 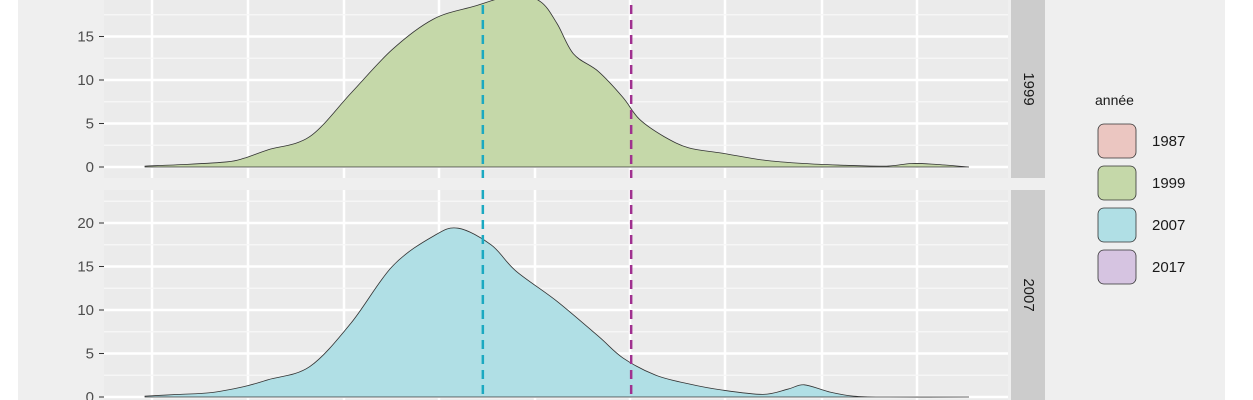 What do you see at coordinates (1168, 183) in the screenshot?
I see `legend-label-1999: 1999` at bounding box center [1168, 183].